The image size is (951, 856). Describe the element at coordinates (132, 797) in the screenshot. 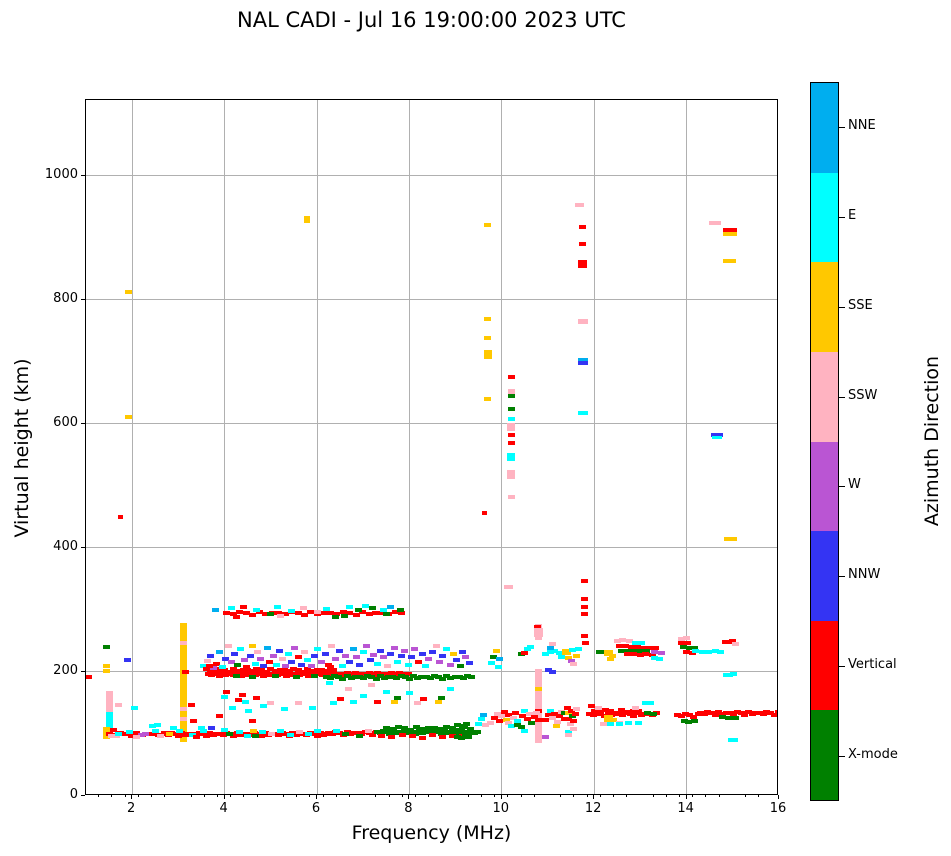

I see `x-major-tick` at that location.